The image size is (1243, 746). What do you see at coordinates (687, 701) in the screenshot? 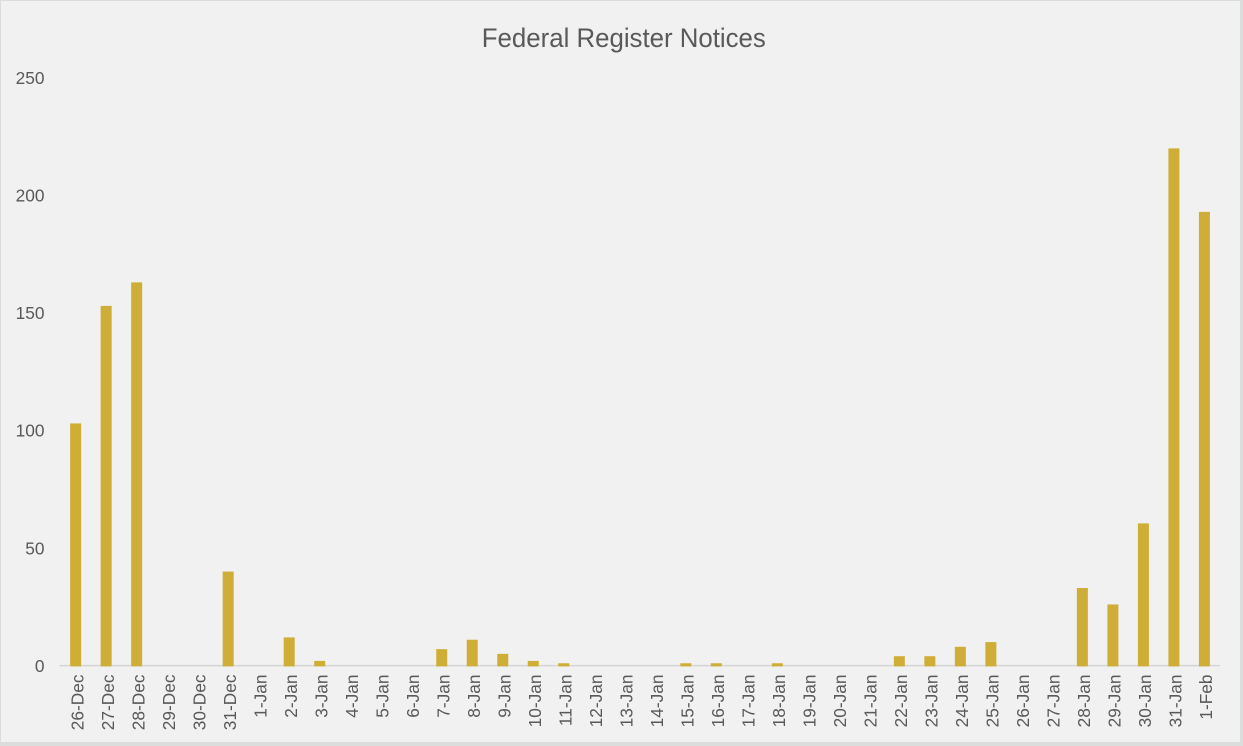
I see `svg-text: 15-Jan` at bounding box center [687, 701].